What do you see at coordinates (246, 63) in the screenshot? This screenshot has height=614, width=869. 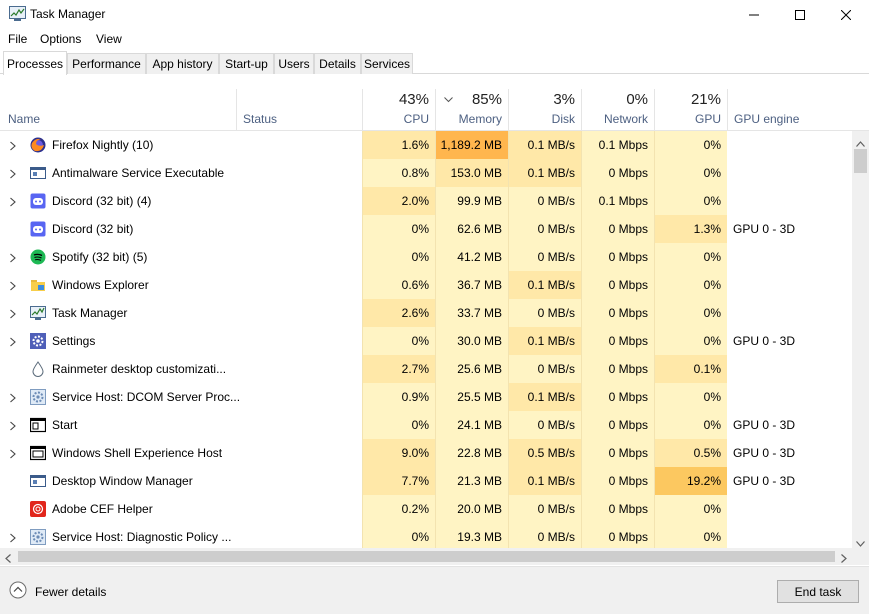 I see `tab-startup: Start-up` at bounding box center [246, 63].